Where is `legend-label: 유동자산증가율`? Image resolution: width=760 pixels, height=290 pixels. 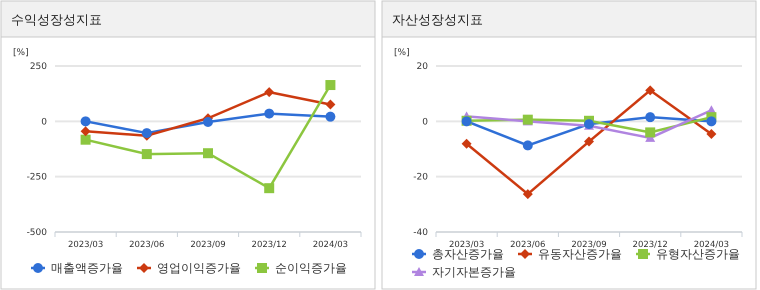 legend-label: 유동자산증가율 is located at coordinates (580, 254).